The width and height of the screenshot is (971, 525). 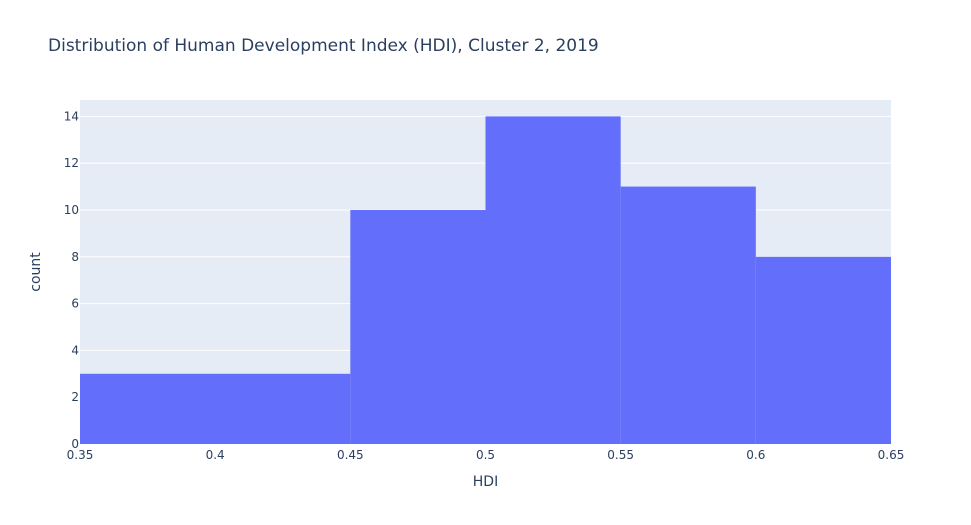 What do you see at coordinates (80, 455) in the screenshot?
I see `x-tick-label: 0.35` at bounding box center [80, 455].